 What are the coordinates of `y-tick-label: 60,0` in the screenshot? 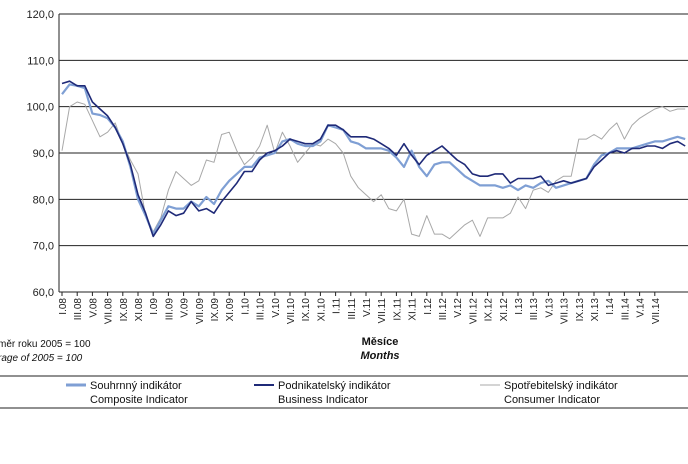 It's located at (43, 293).